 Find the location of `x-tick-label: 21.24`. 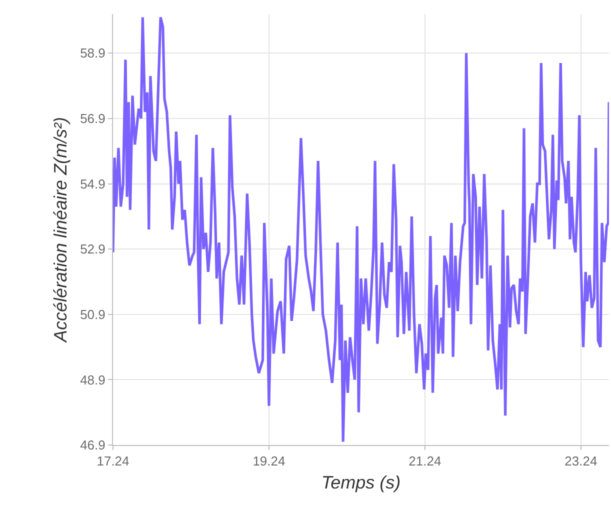

x-tick-label: 21.24 is located at coordinates (425, 461).